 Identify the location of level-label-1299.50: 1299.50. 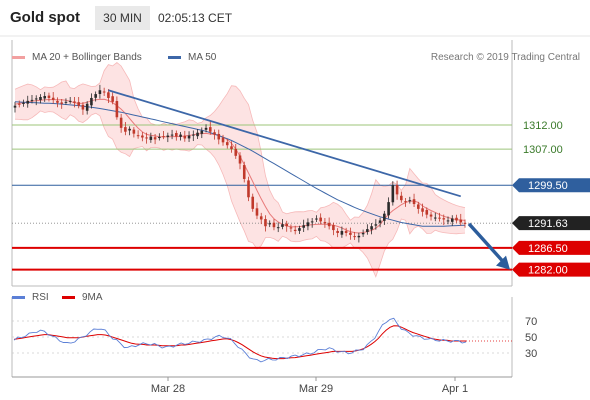
(551, 185).